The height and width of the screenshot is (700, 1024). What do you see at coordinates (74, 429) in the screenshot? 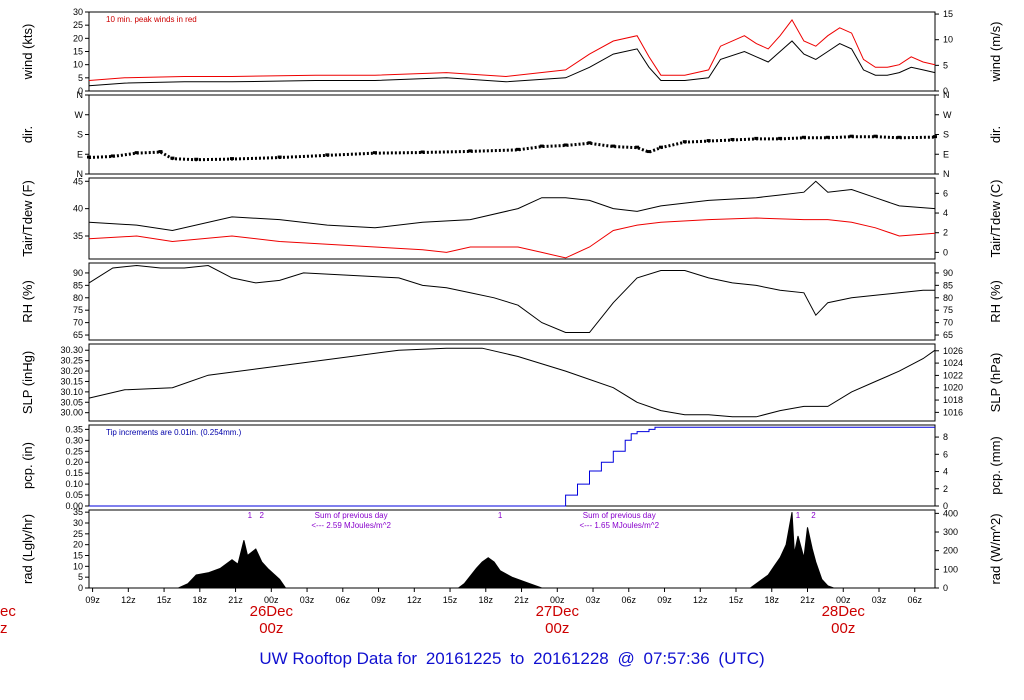
I see `pcp-ytick-label-left: 0.35` at bounding box center [74, 429].